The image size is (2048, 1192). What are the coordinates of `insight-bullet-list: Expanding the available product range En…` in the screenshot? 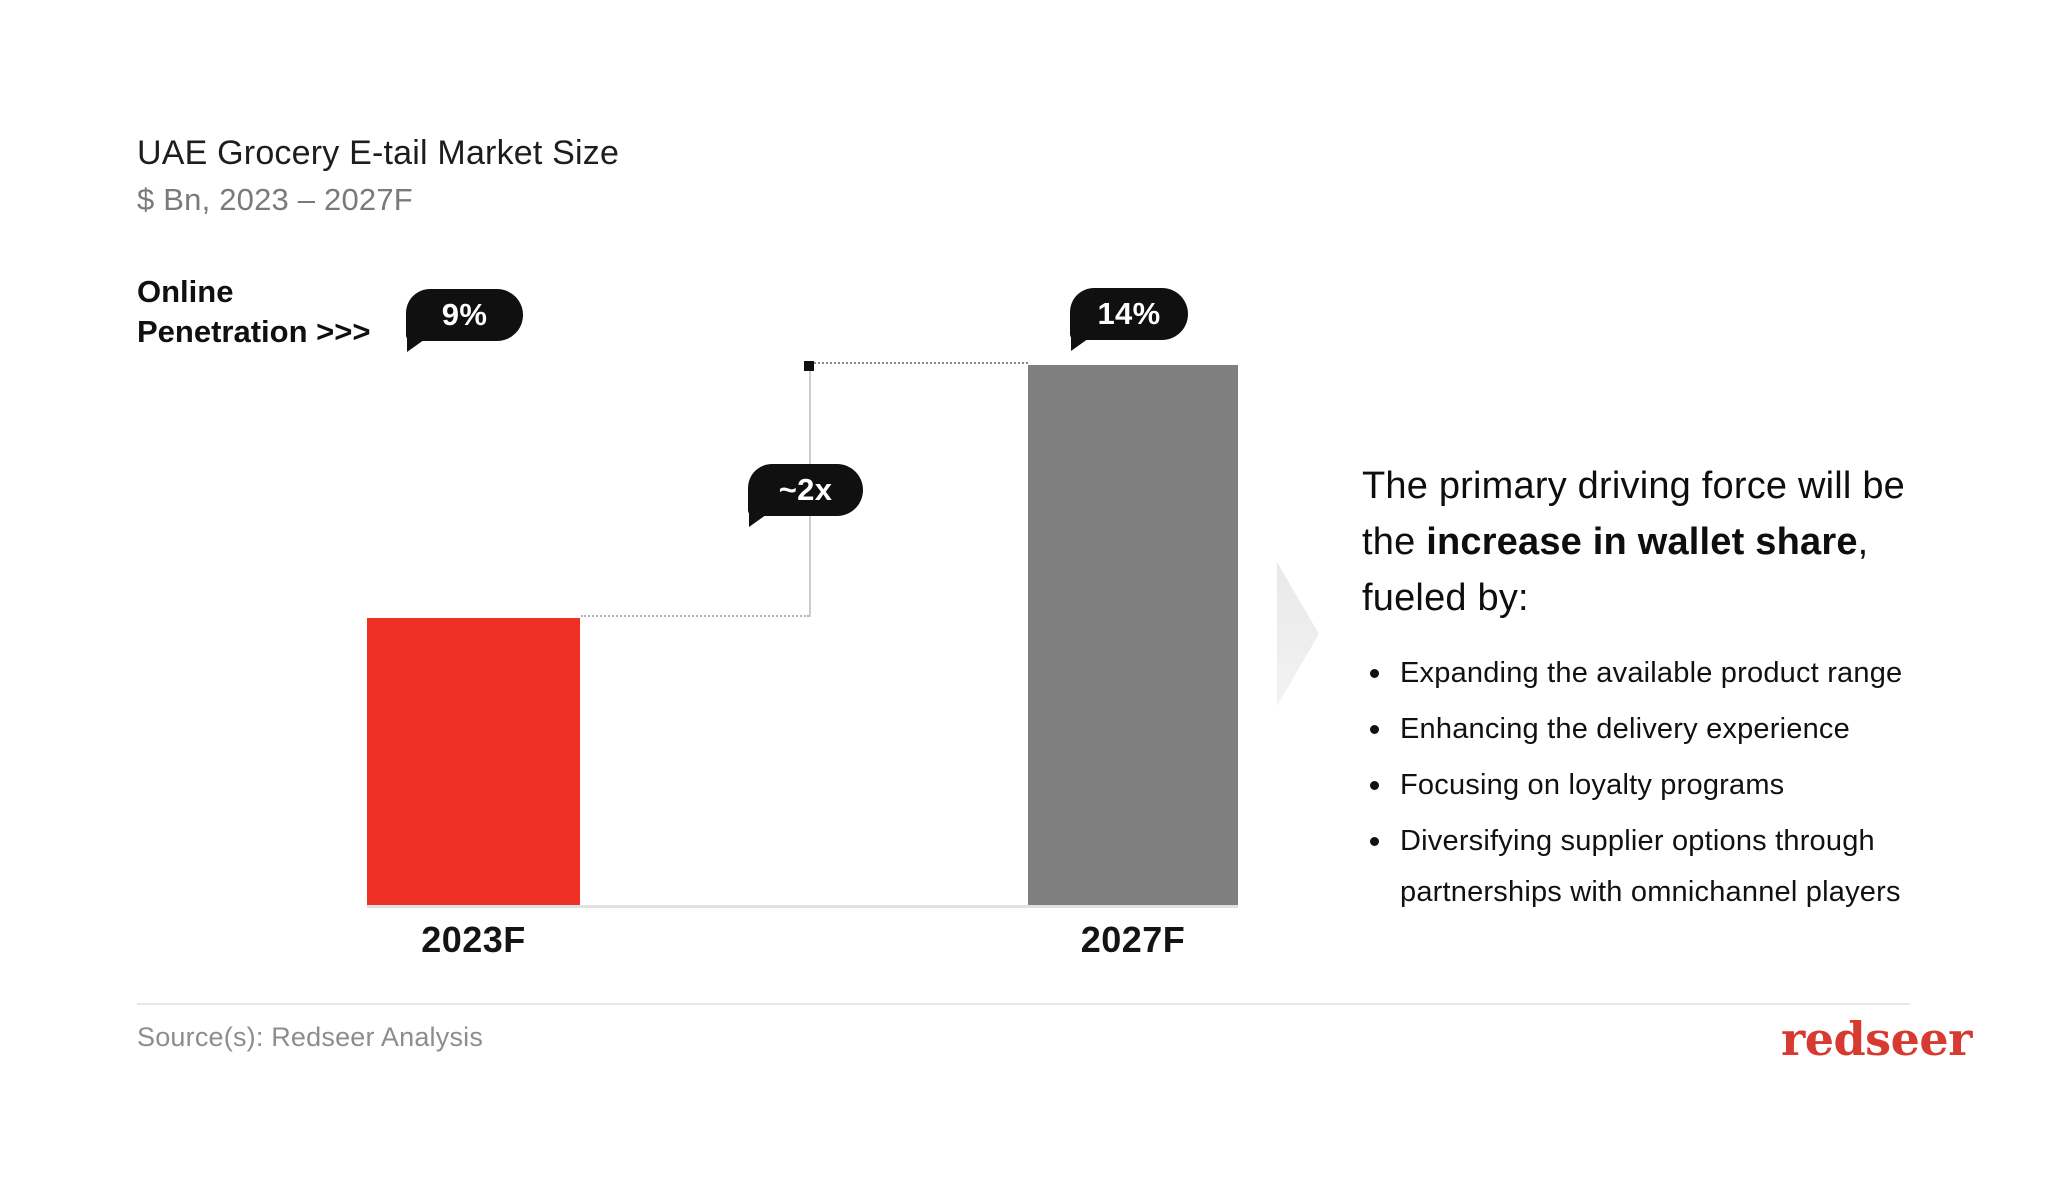 It's located at (1640, 783).